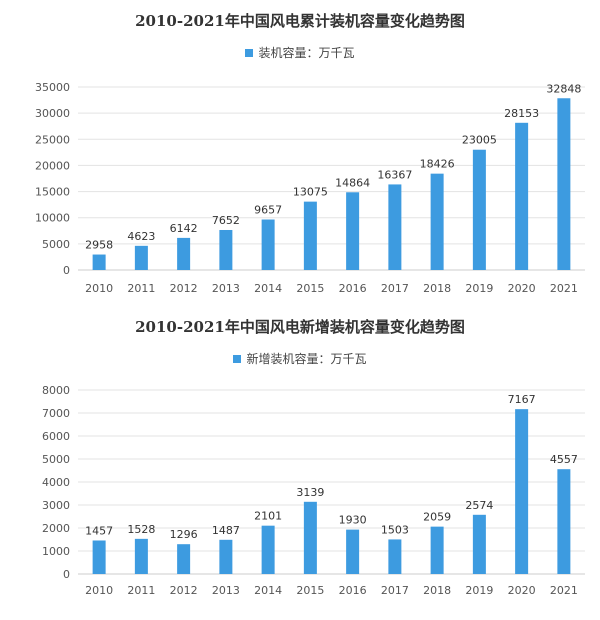  What do you see at coordinates (141, 236) in the screenshot?
I see `data-label: 4623` at bounding box center [141, 236].